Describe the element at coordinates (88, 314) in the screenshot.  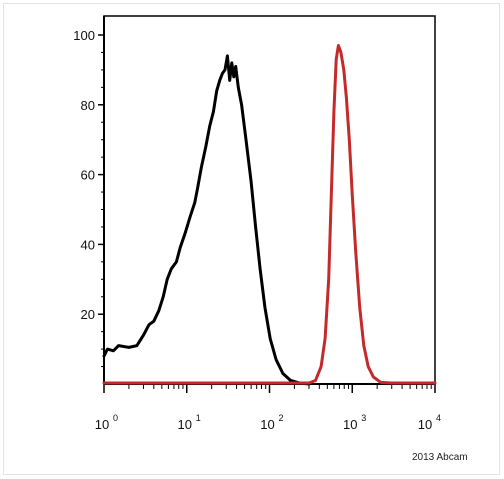
I see `y-tick-label: 20` at that location.